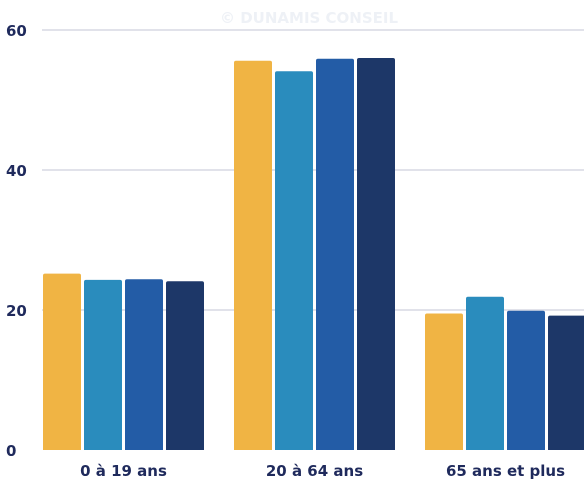  Describe the element at coordinates (123, 471) in the screenshot. I see `x-tick-label: 0 à 19 ans` at that location.